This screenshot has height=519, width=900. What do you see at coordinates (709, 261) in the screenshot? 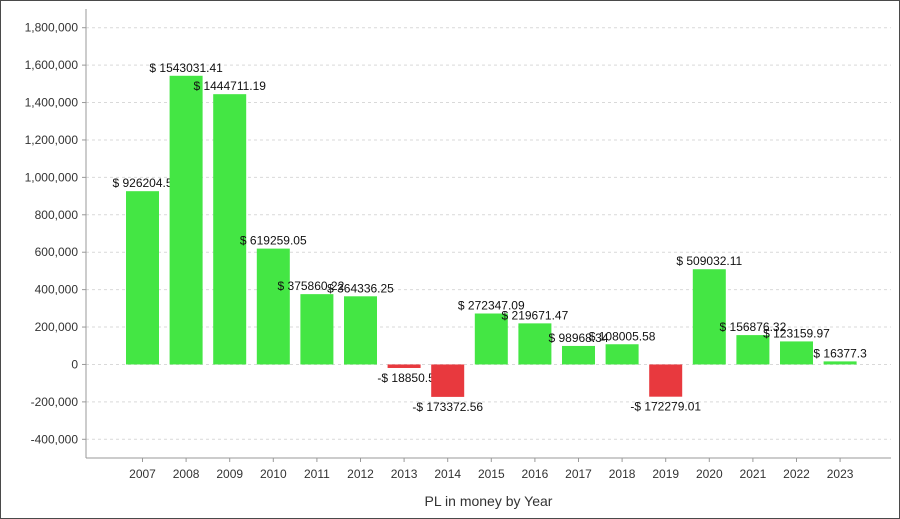
I see `data-label-2020: $ 509032.11` at bounding box center [709, 261].